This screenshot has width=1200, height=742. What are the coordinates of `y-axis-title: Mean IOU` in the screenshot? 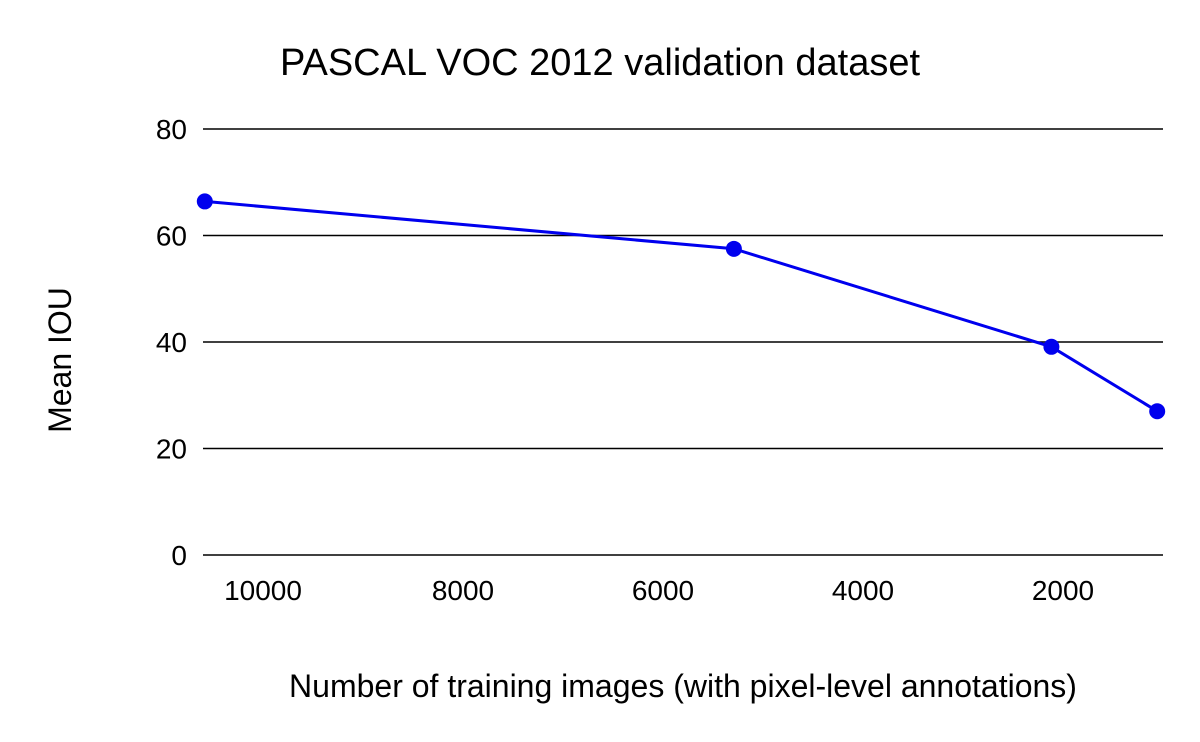 It's located at (60, 360).